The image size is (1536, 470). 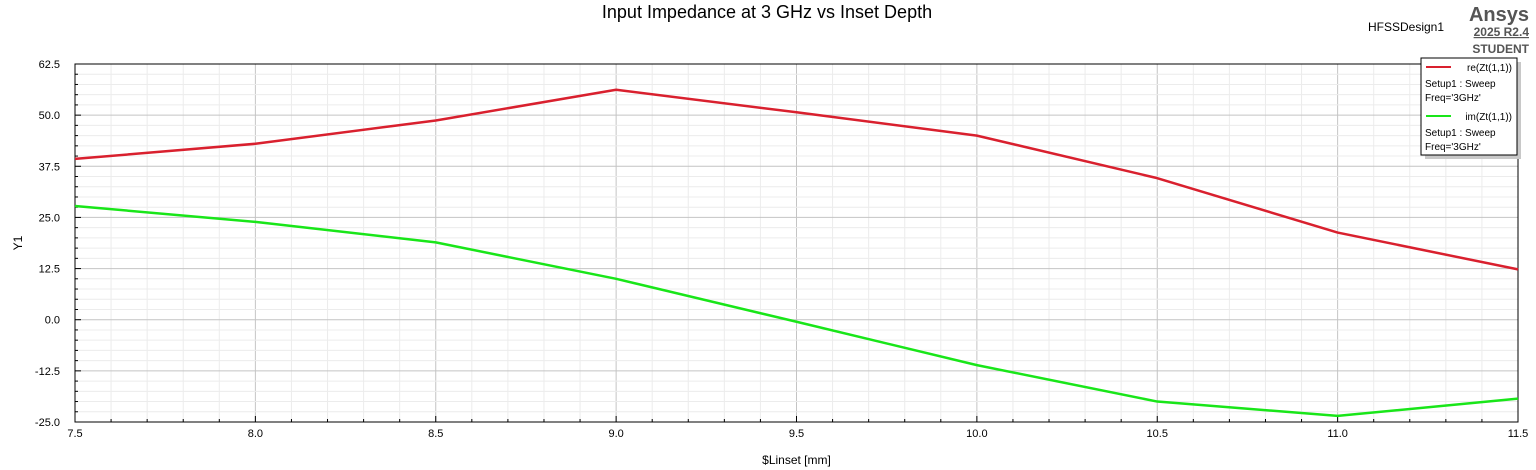 What do you see at coordinates (615, 434) in the screenshot?
I see `x-tick-label: 9.0` at bounding box center [615, 434].